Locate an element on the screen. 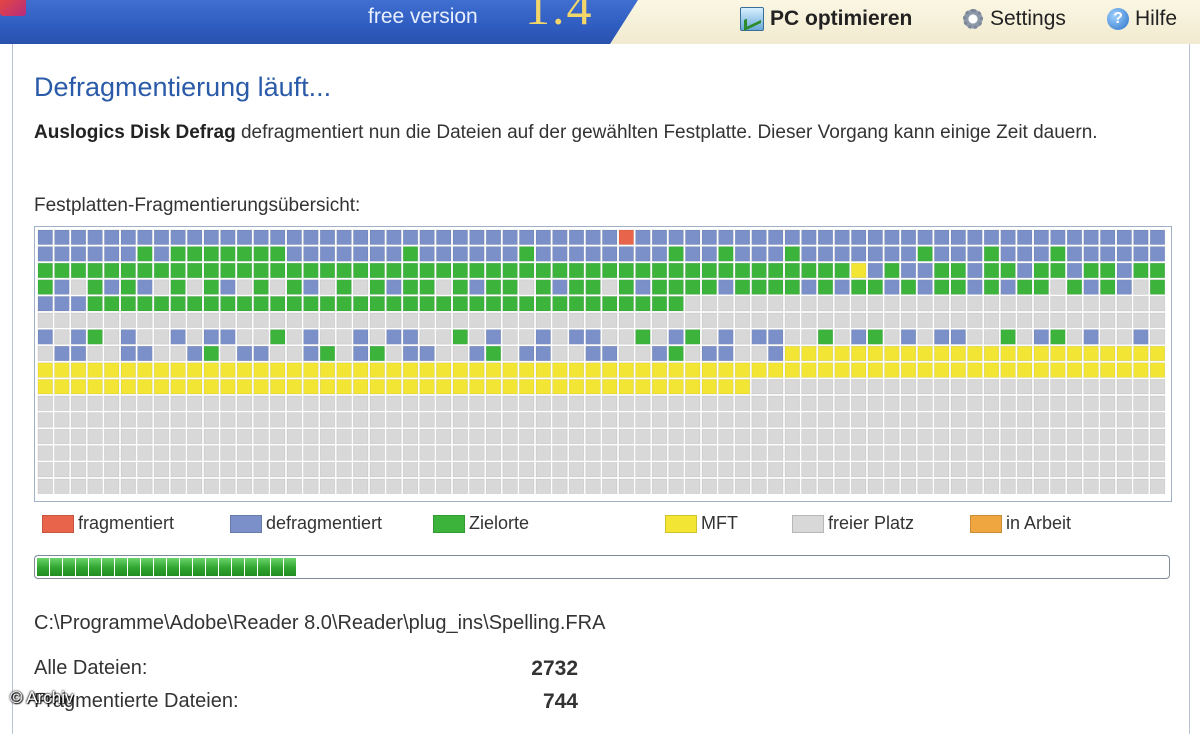  pc-optimize-link: PC optimieren is located at coordinates (826, 19).